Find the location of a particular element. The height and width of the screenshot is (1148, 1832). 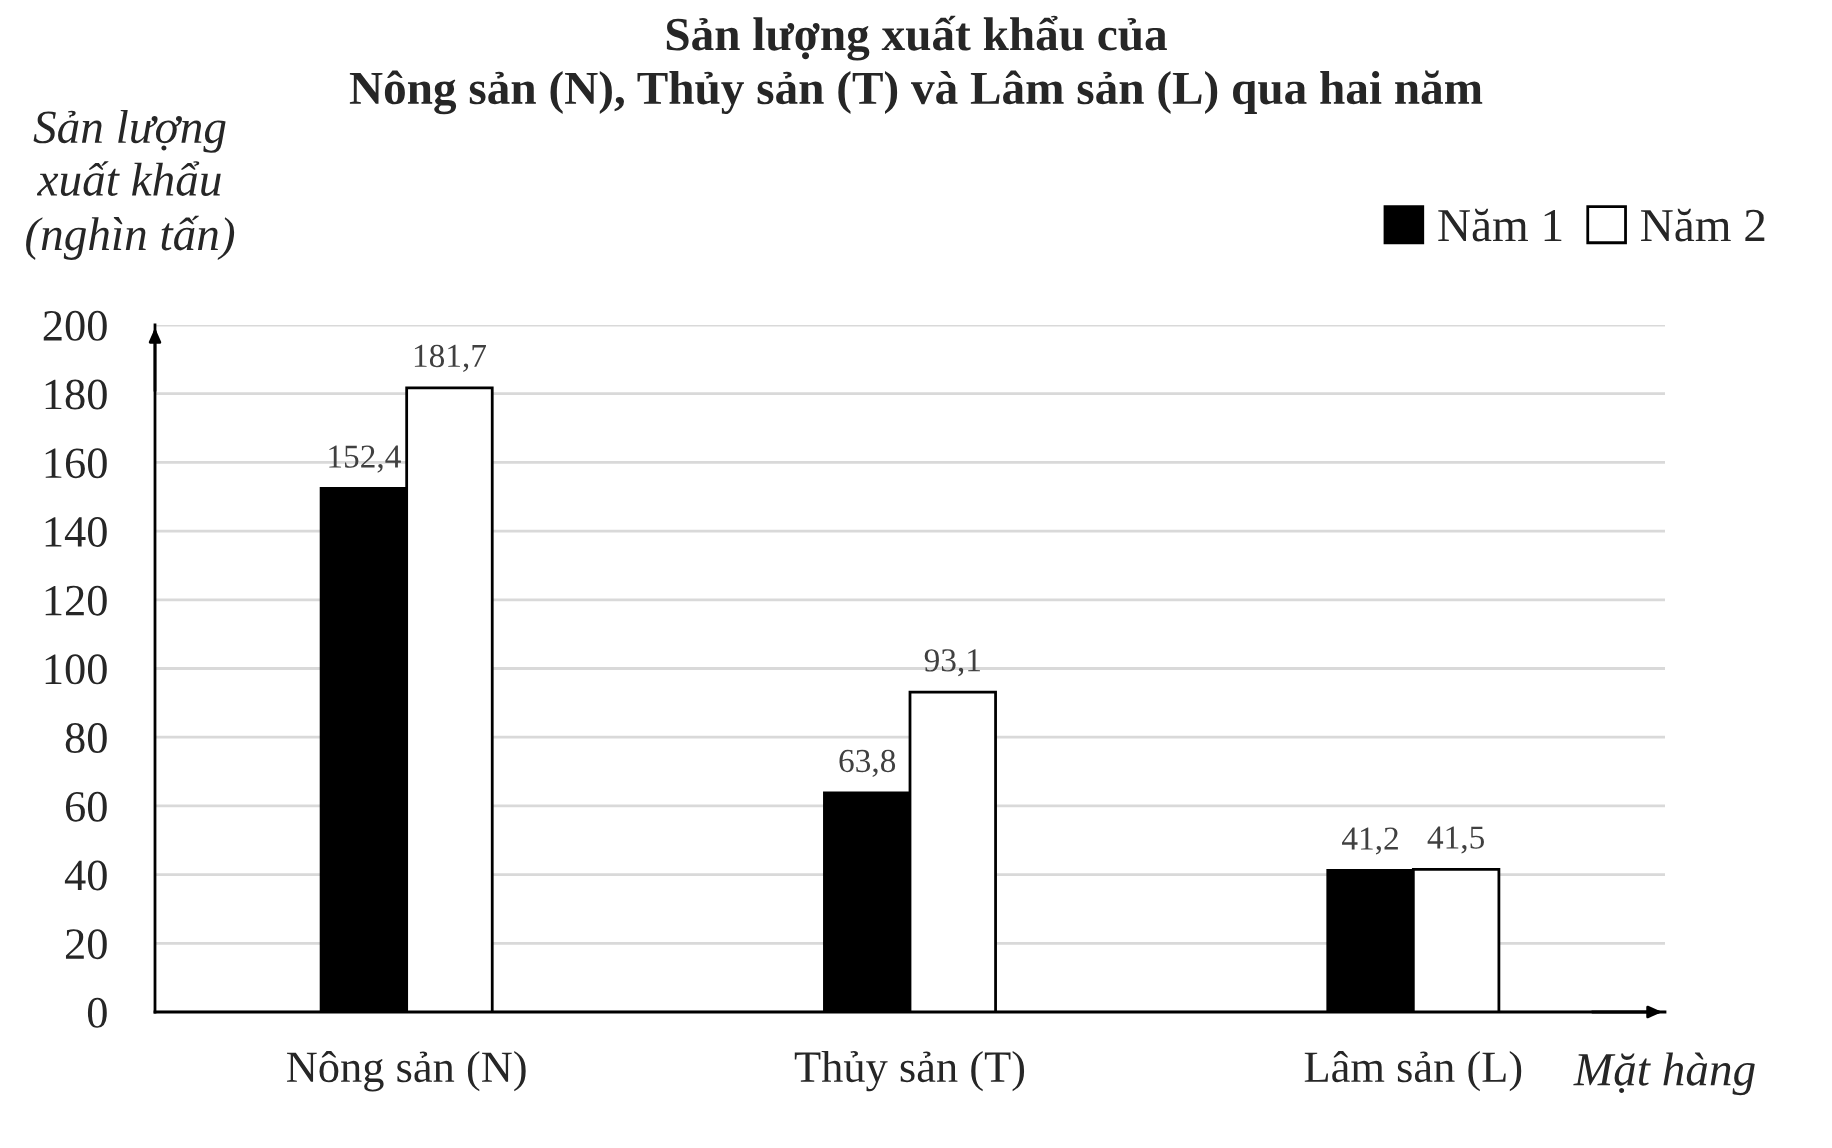

y-tick-label: 140 is located at coordinates (76, 531).